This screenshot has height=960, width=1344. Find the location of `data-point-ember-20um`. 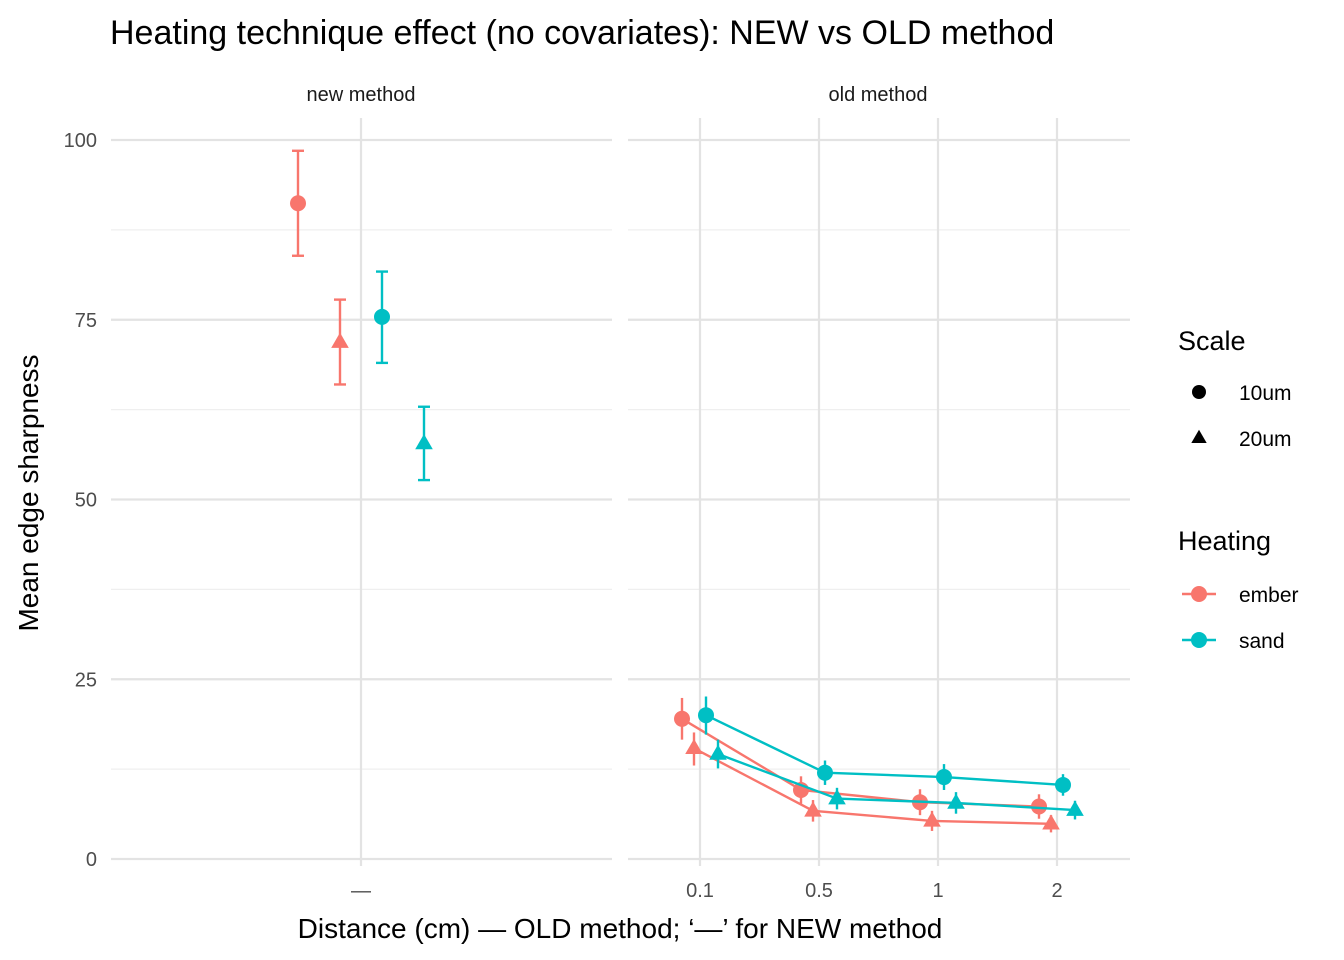

data-point-ember-20um is located at coordinates (340, 340).